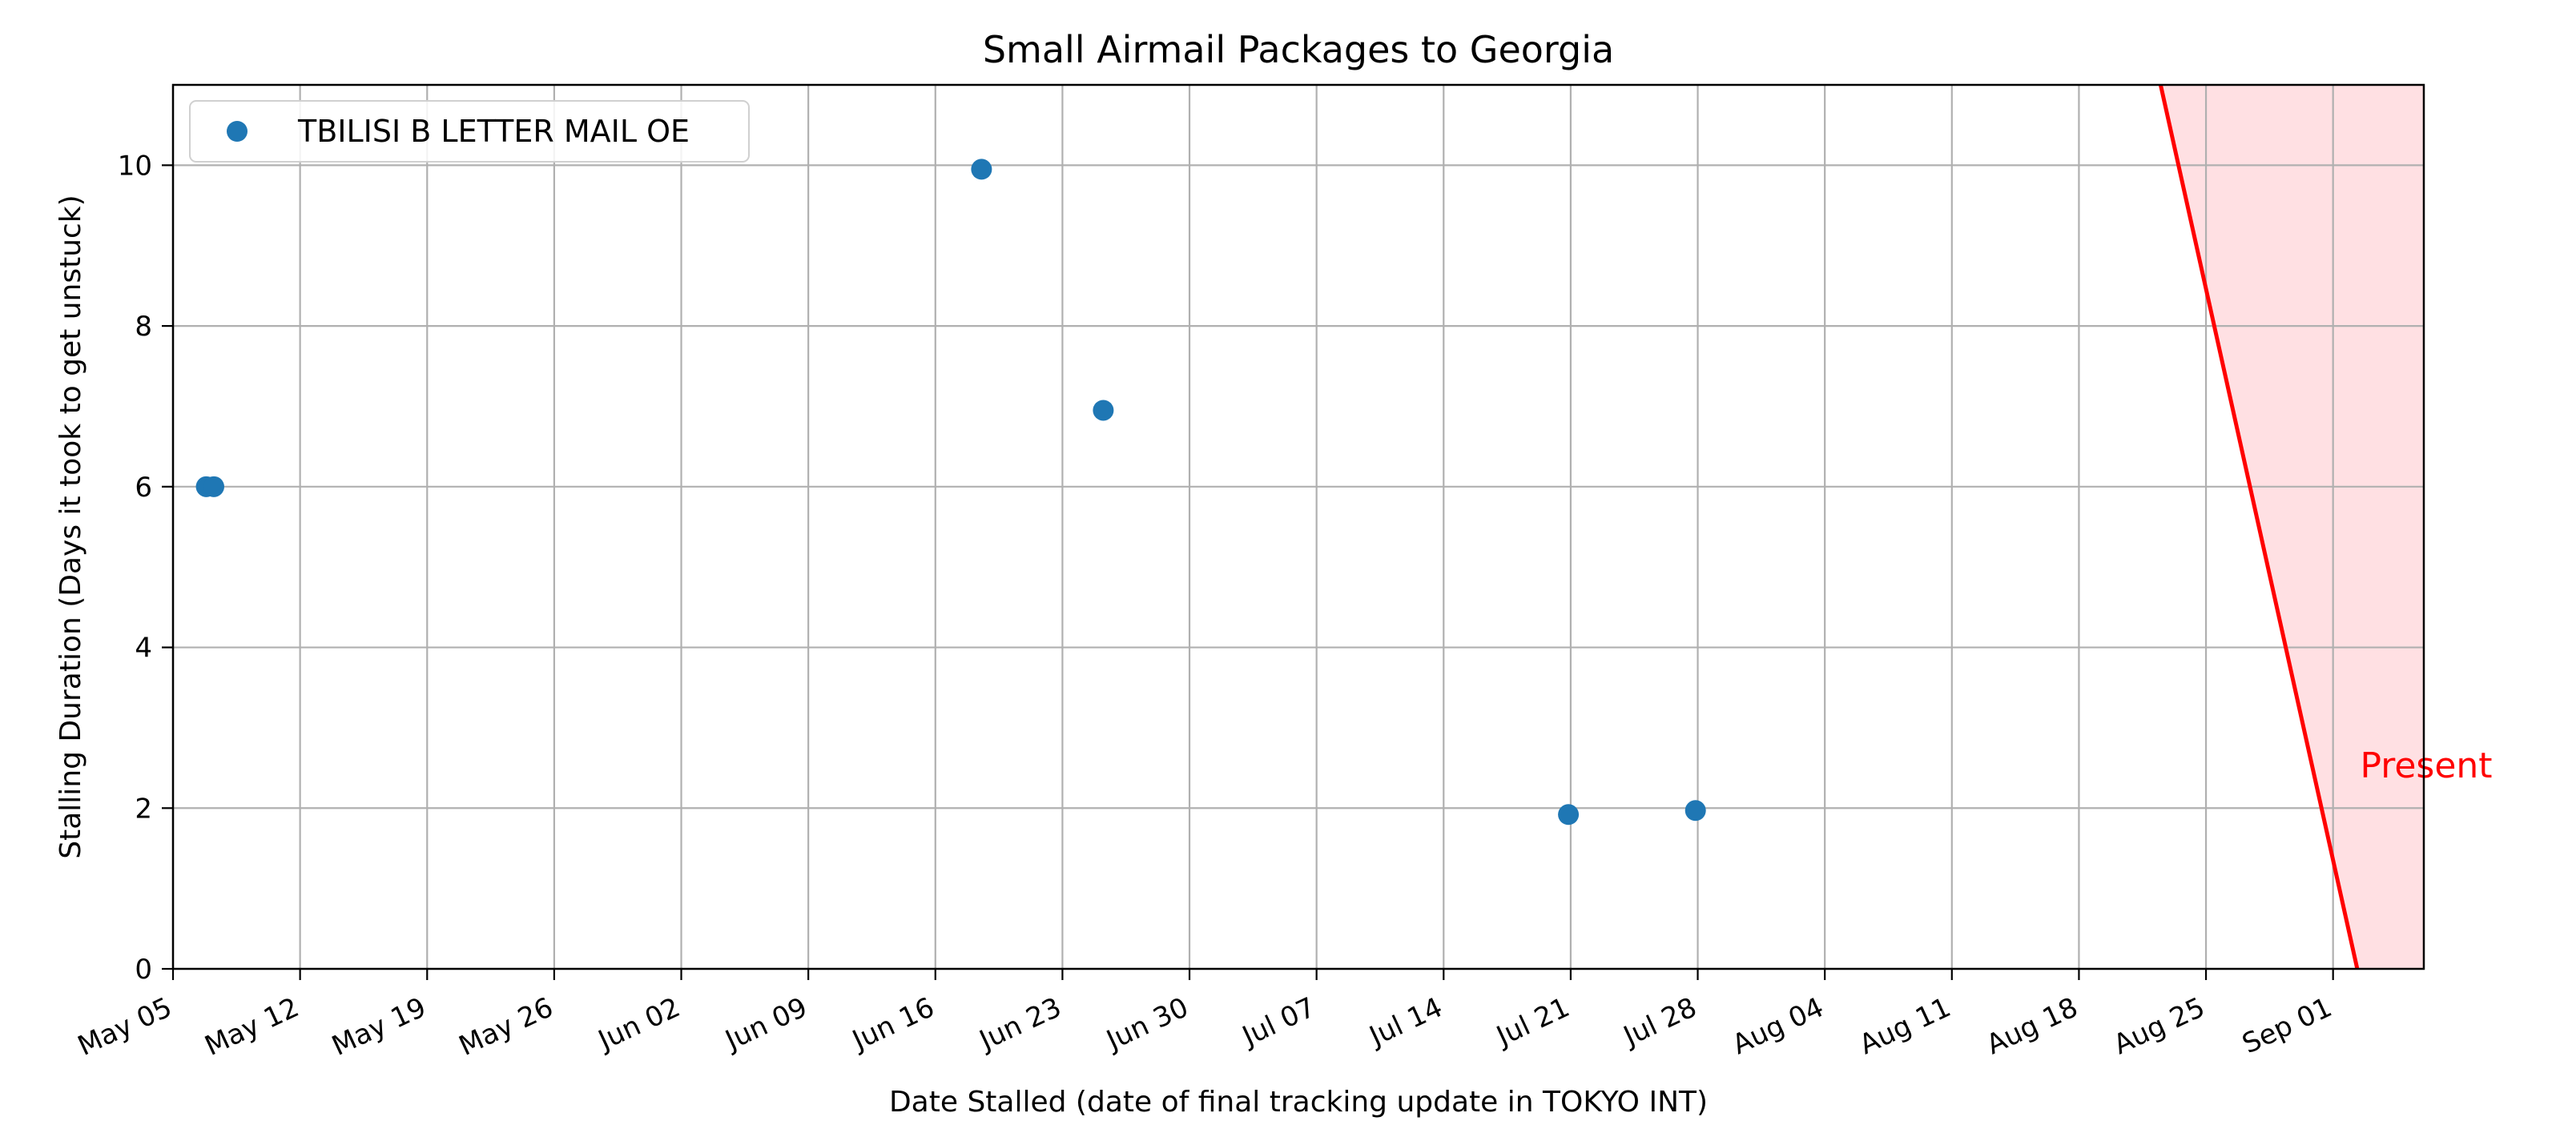 The height and width of the screenshot is (1145, 2576). What do you see at coordinates (2259, 527) in the screenshot?
I see `present-line` at bounding box center [2259, 527].